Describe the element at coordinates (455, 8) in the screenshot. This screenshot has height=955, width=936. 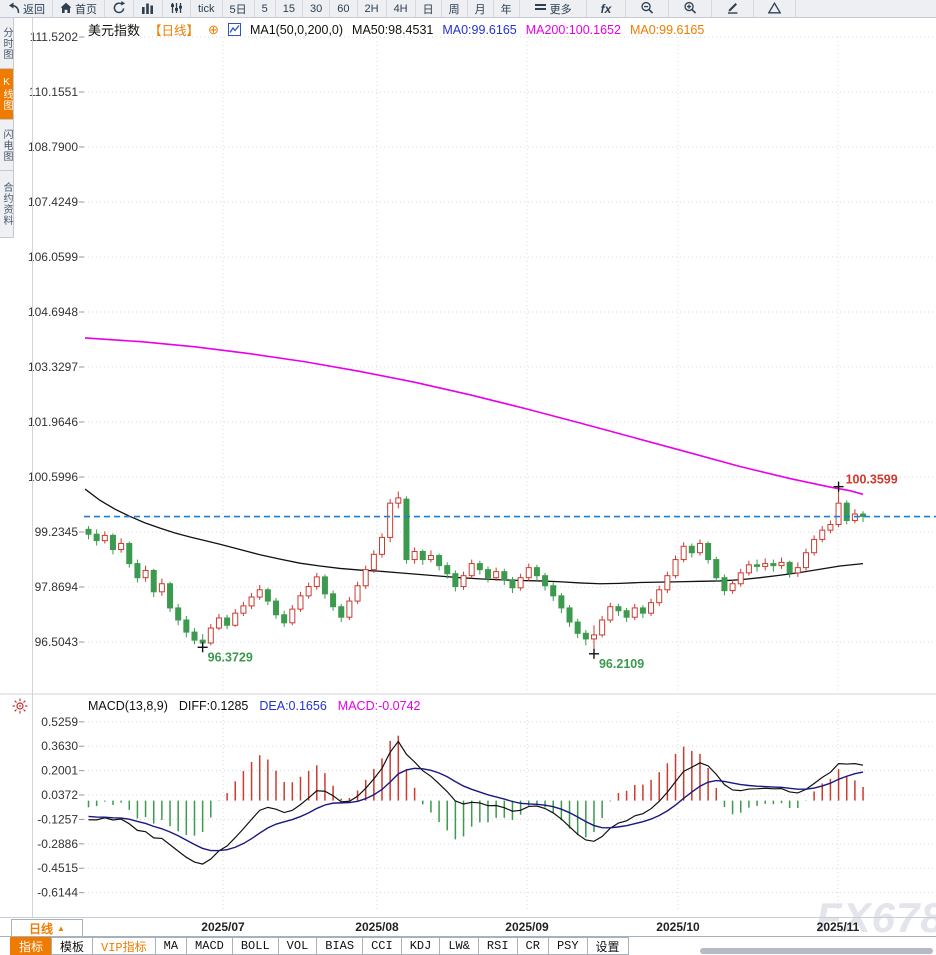
I see `timeframe-week: 周` at that location.